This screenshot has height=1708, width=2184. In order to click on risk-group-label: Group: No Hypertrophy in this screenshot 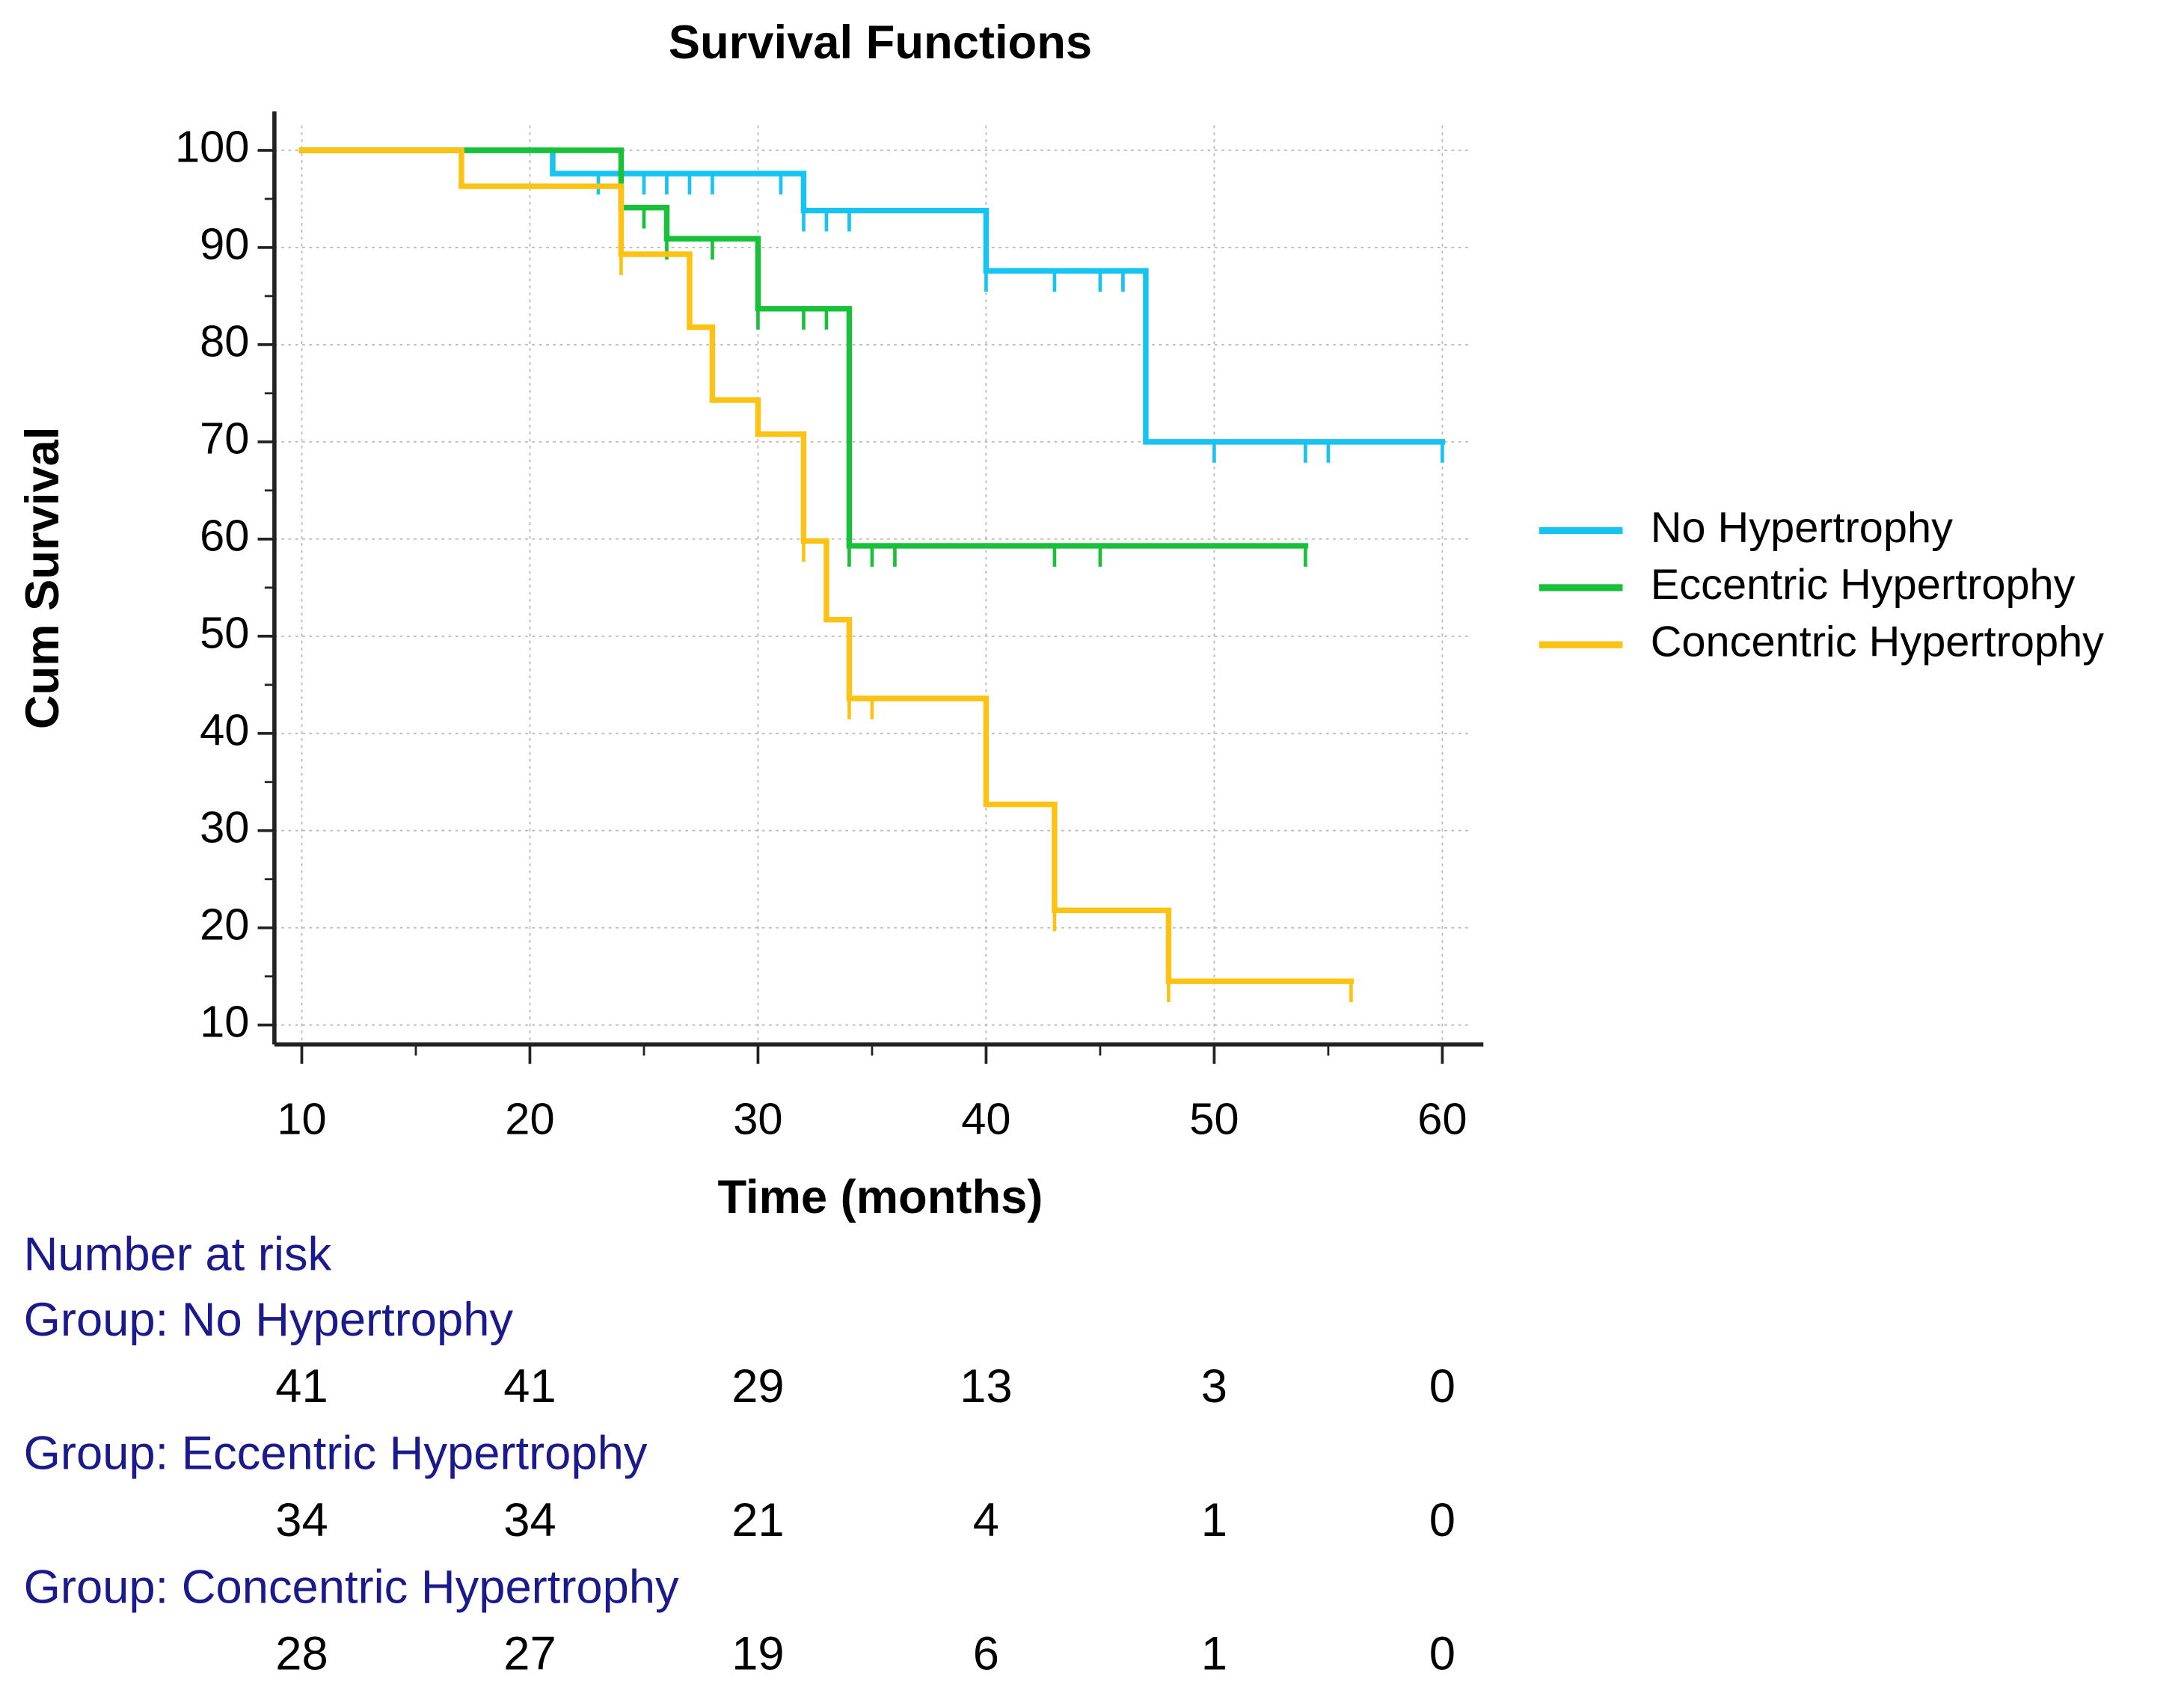, I will do `click(269, 1320)`.